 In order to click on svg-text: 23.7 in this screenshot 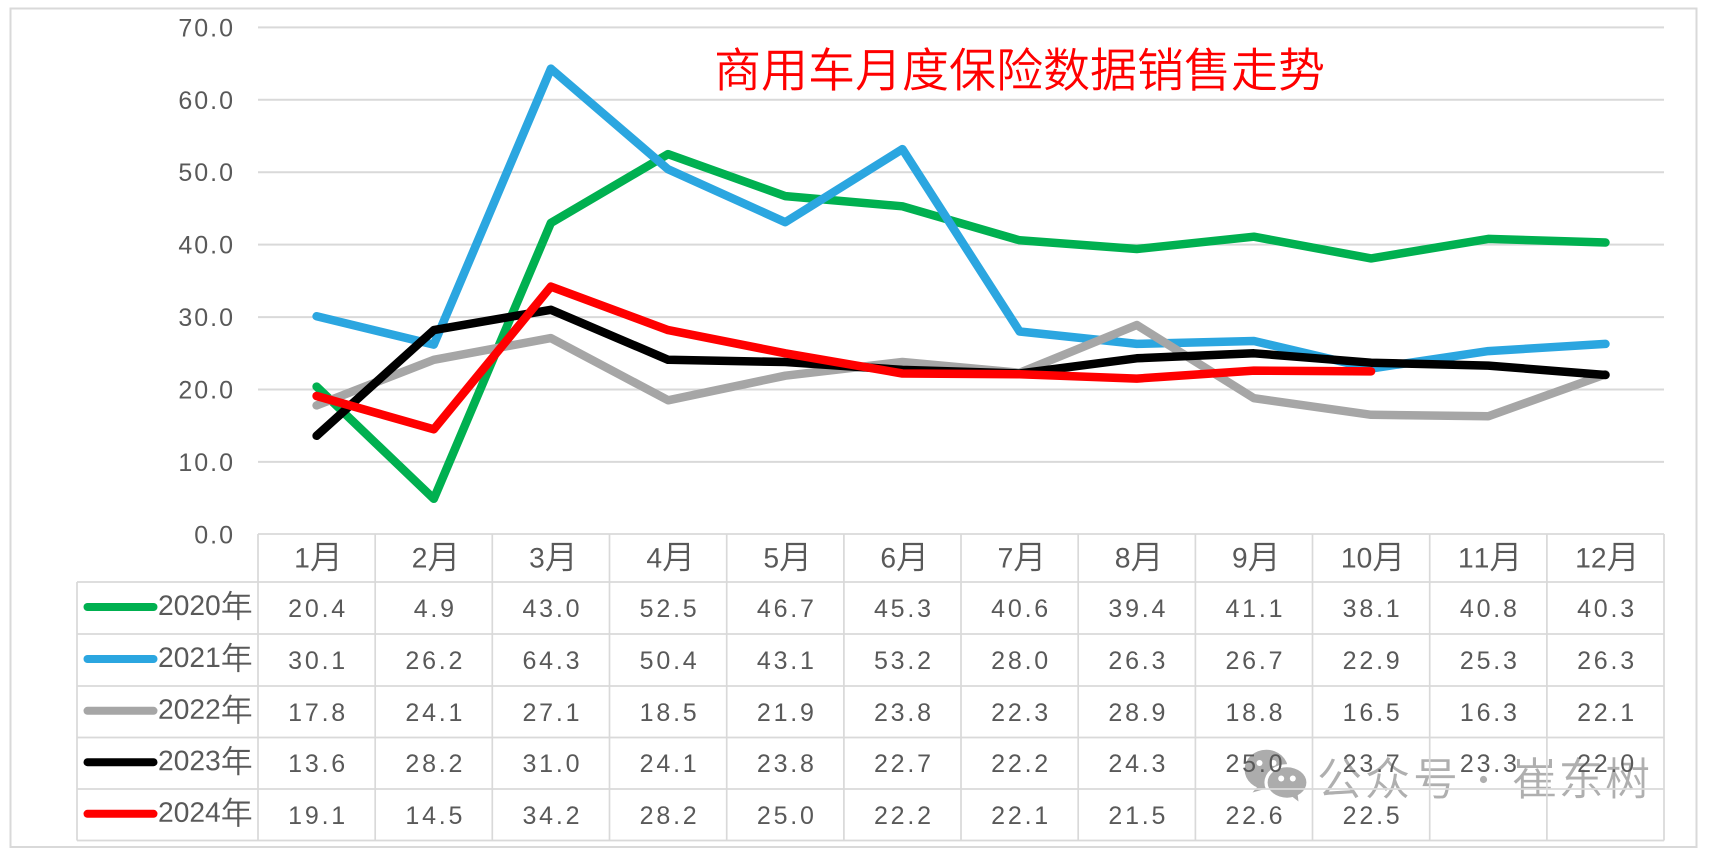, I will do `click(1373, 764)`.